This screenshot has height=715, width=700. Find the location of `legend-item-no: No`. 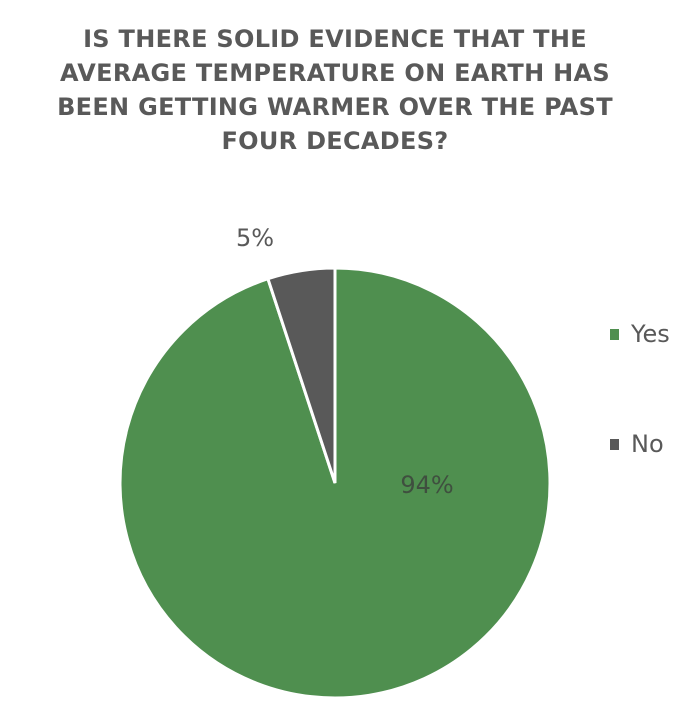

legend-item-no: No is located at coordinates (637, 444).